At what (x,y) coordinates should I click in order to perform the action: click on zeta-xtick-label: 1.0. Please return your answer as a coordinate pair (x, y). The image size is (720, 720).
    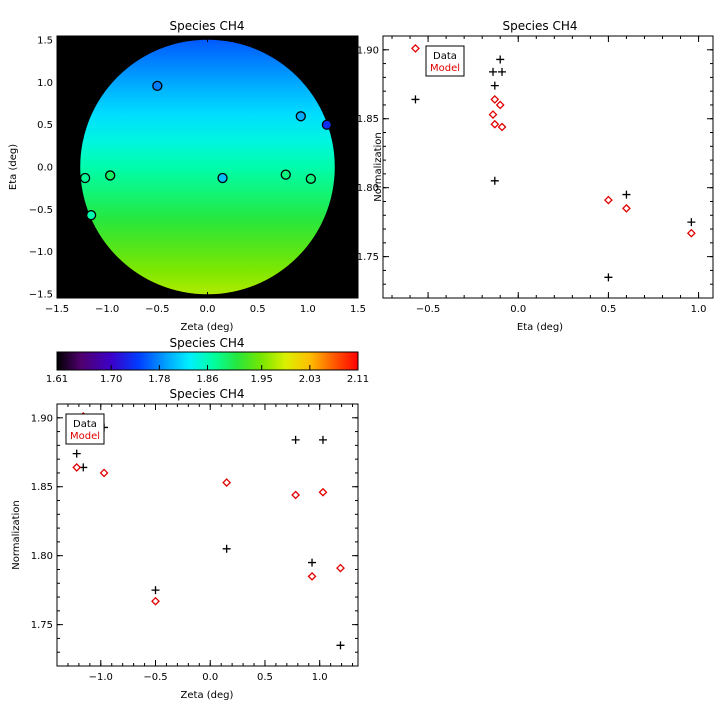
    Looking at the image, I should click on (320, 677).